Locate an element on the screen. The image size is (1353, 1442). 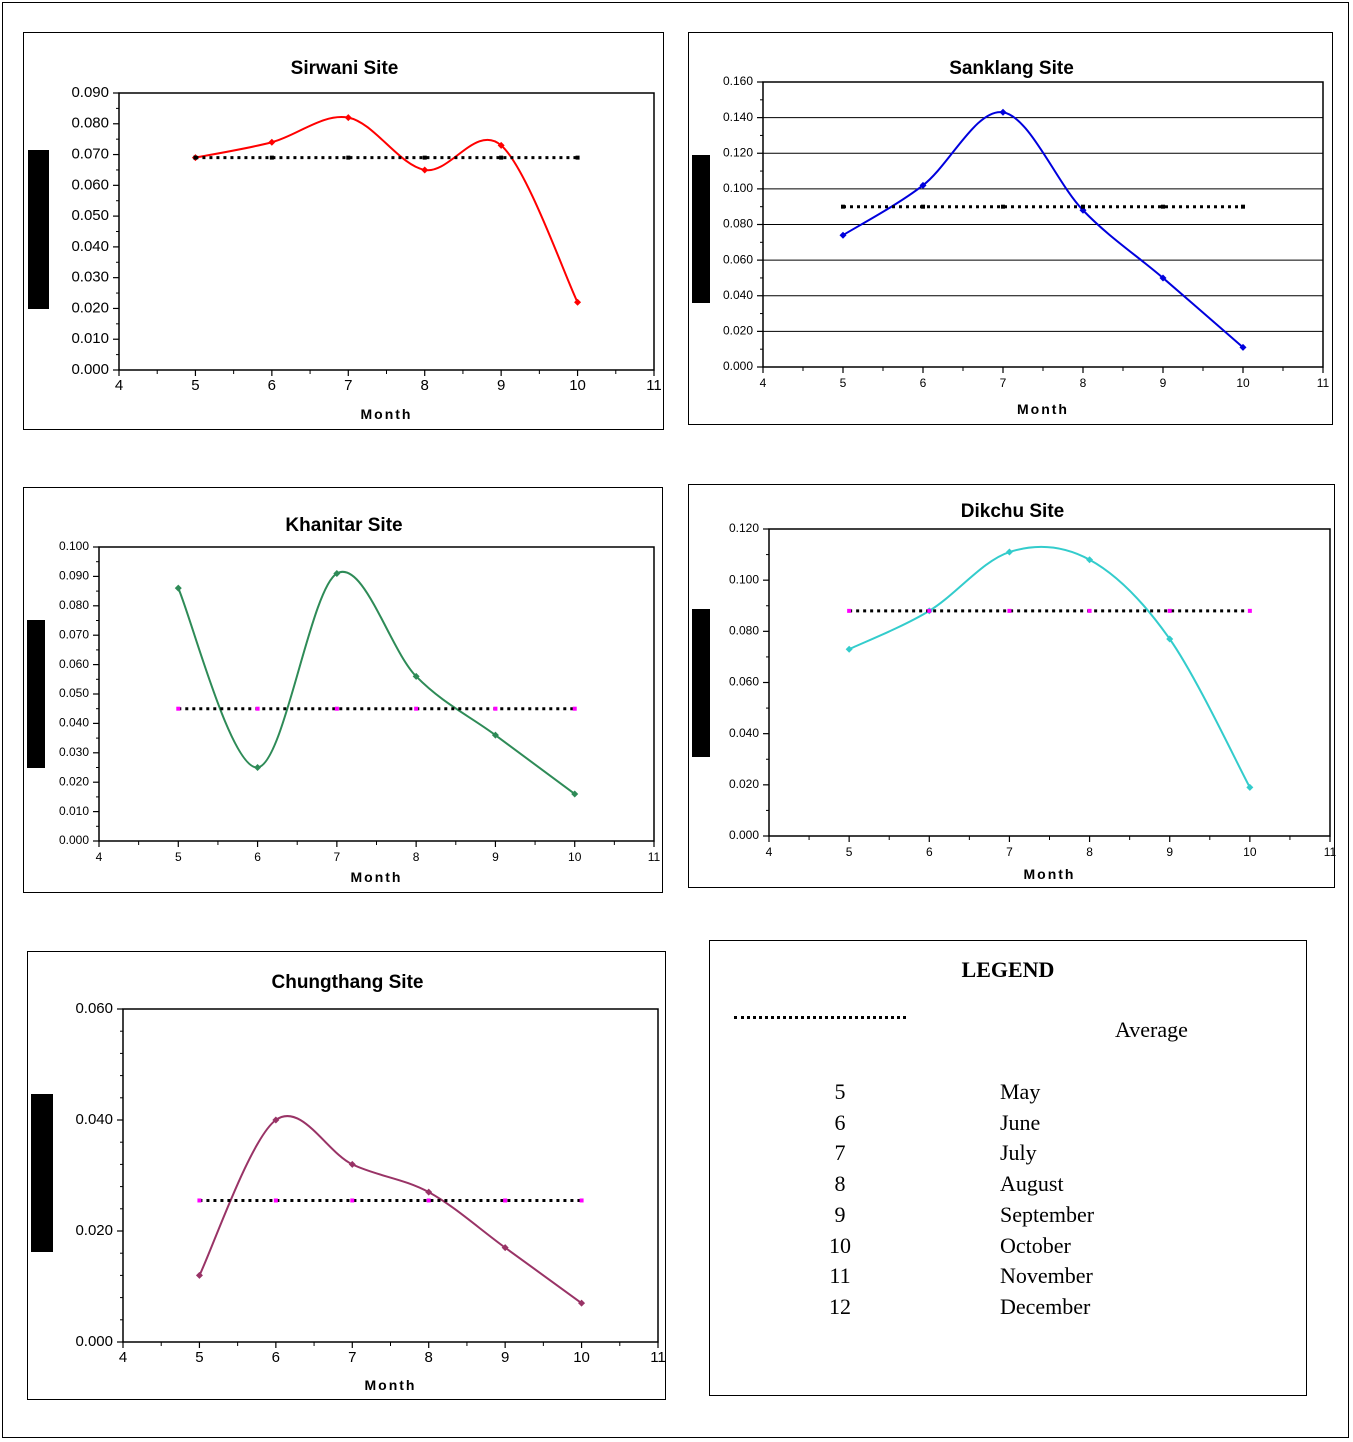
khanitar-y-tick-label: 0.060 is located at coordinates (74, 664).